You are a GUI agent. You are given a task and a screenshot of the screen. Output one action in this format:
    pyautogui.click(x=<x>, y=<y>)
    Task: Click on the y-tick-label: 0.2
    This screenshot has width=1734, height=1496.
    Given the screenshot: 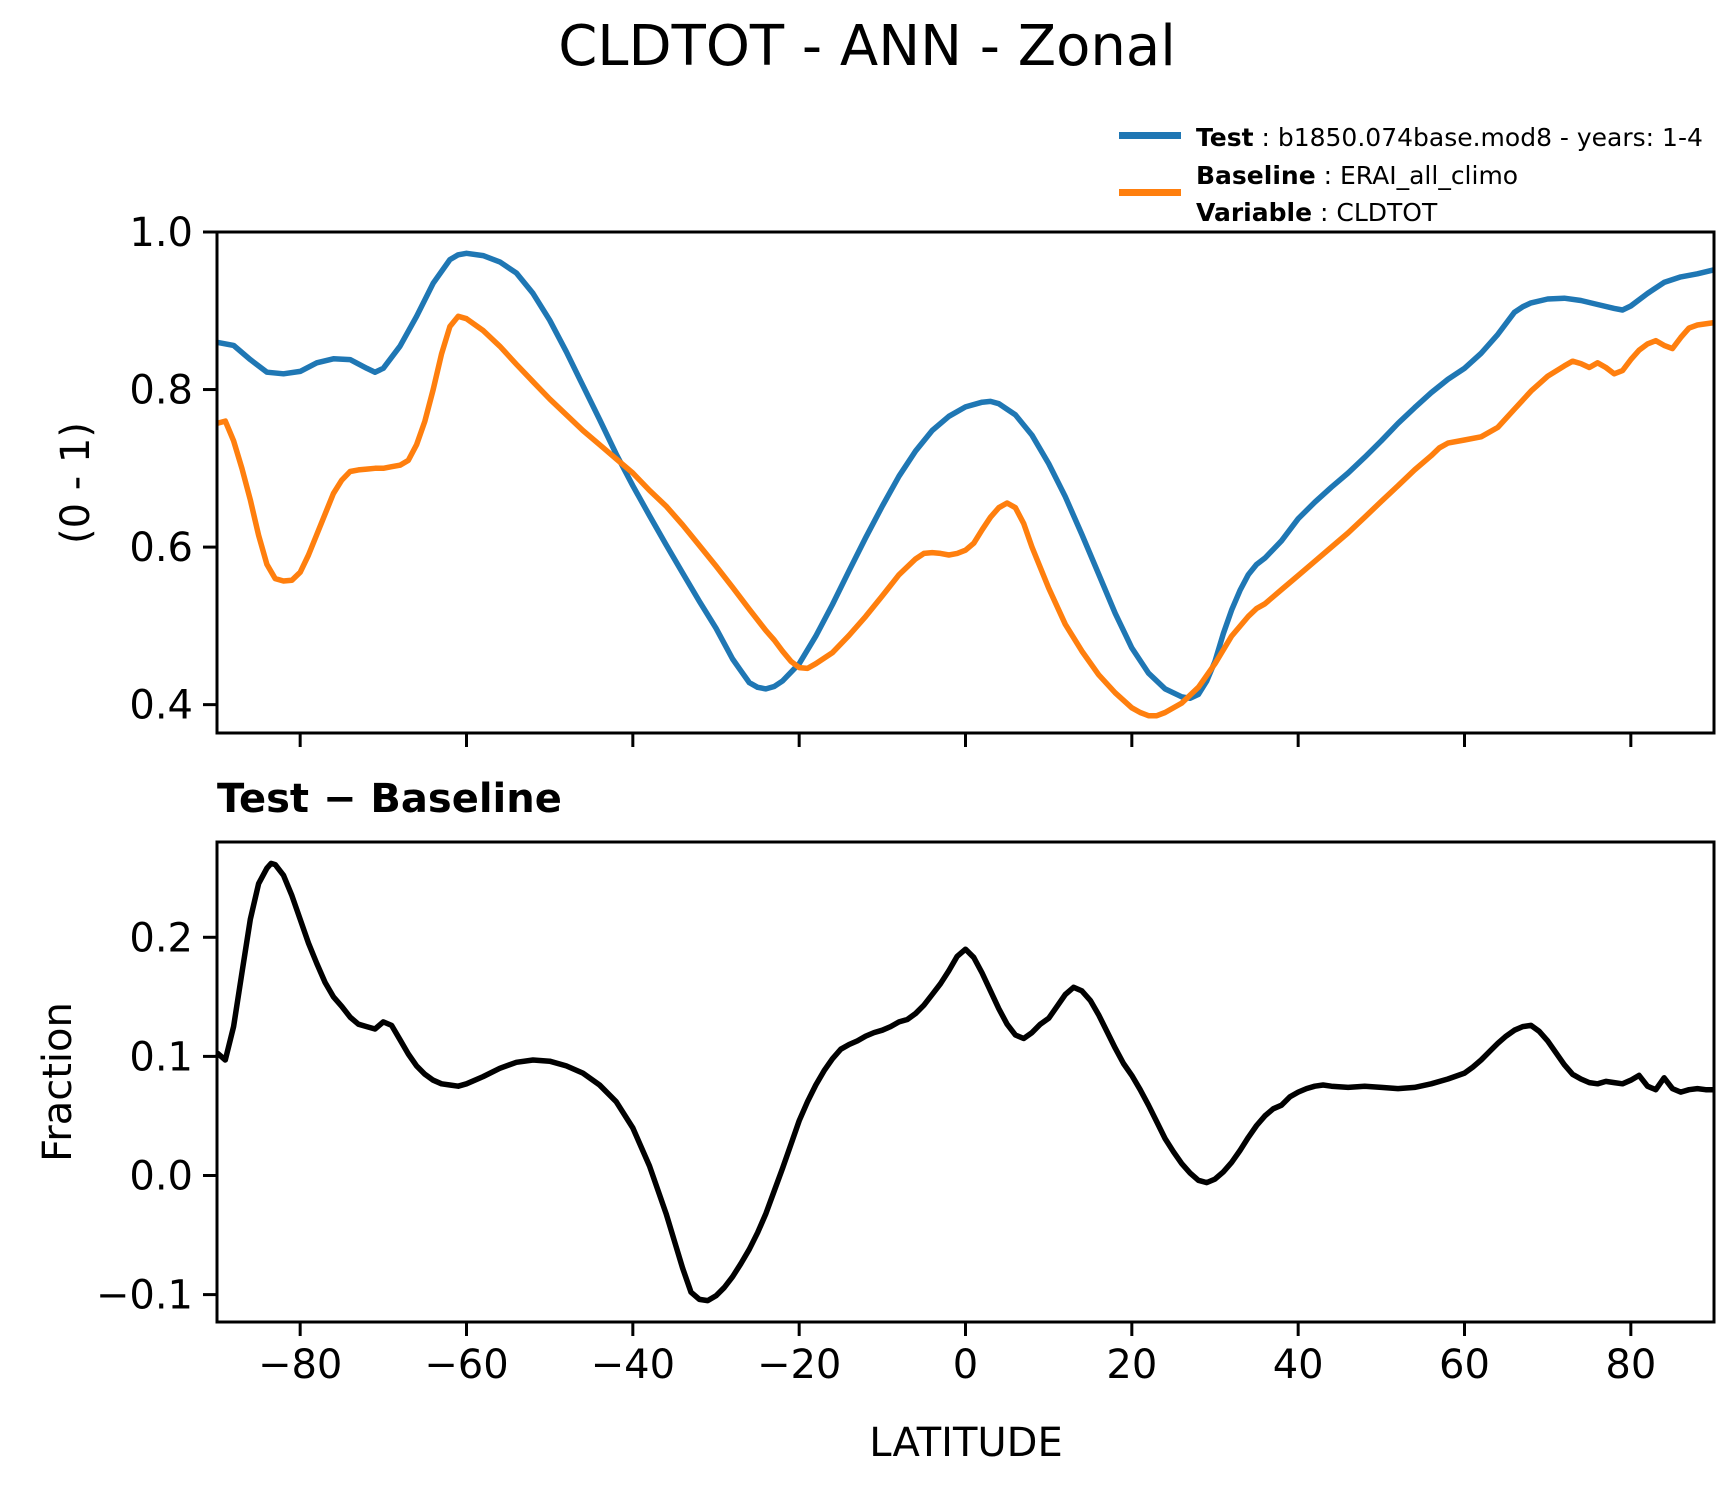 What is the action you would take?
    pyautogui.click(x=161, y=938)
    